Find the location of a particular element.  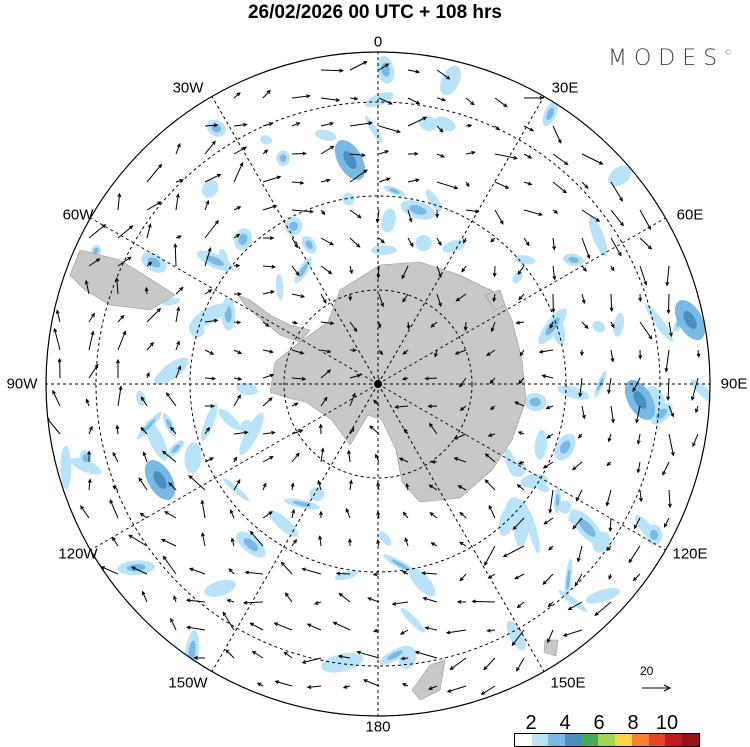

colorbar-swatch is located at coordinates (690, 740).